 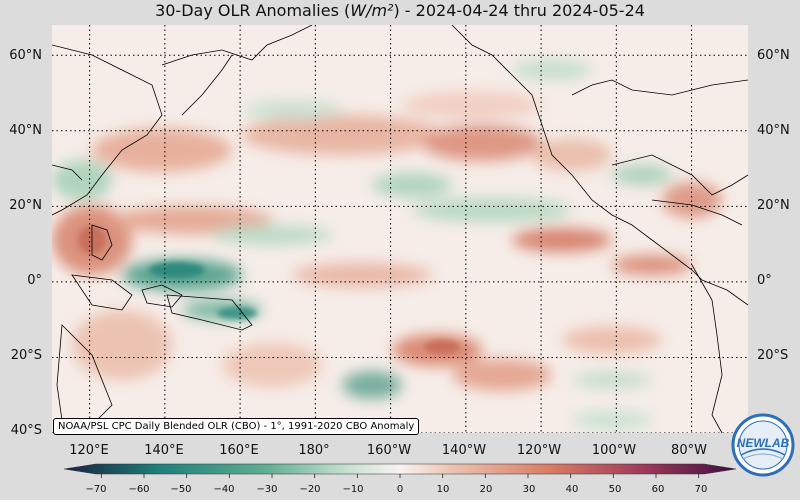 I want to click on colorbar-tick-label: 0, so click(x=400, y=489).